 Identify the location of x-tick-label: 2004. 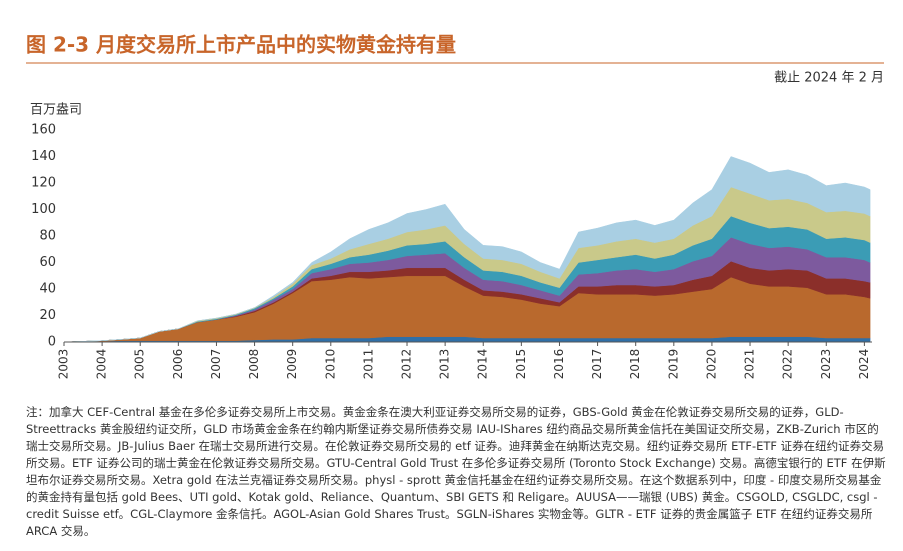
(102, 364).